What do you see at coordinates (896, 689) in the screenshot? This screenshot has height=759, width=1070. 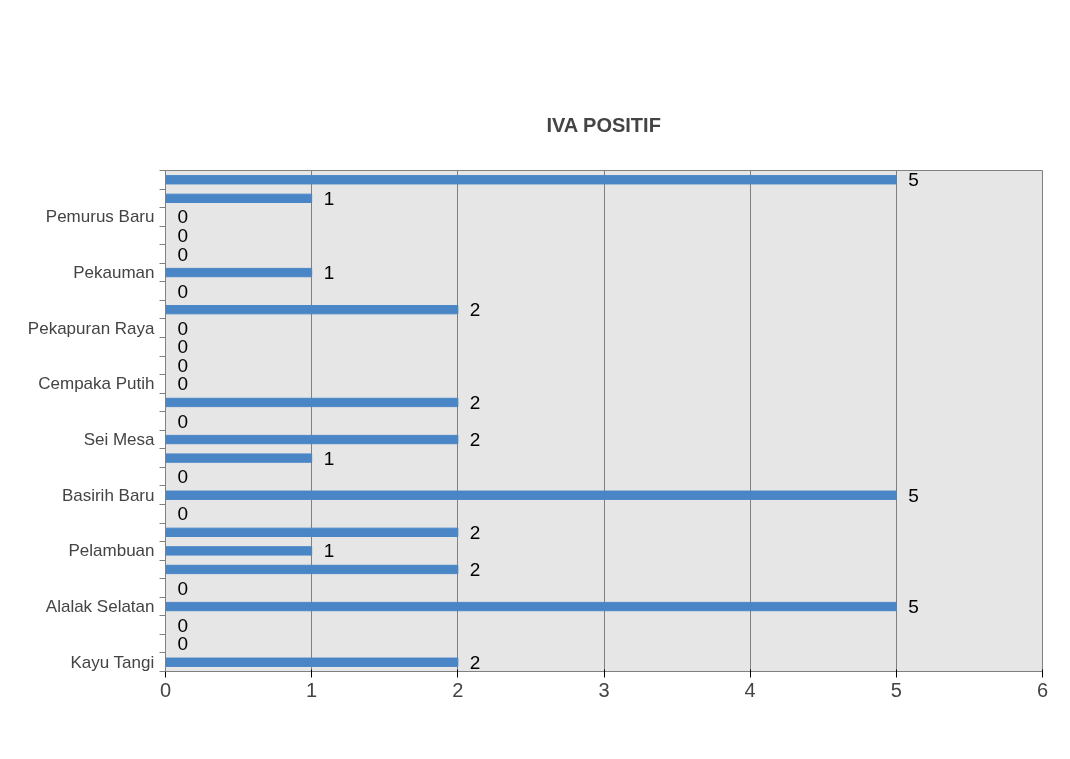 I see `x-tick-label: 5` at bounding box center [896, 689].